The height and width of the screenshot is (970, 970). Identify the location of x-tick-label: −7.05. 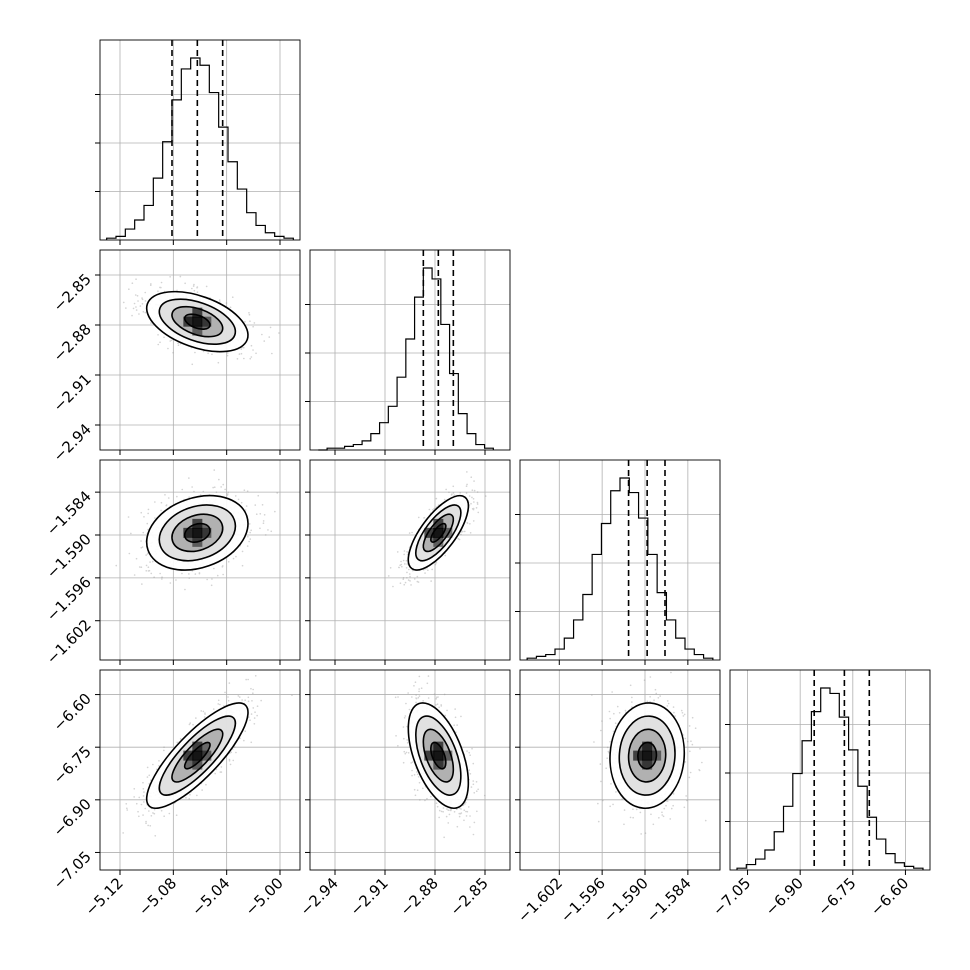
(731, 896).